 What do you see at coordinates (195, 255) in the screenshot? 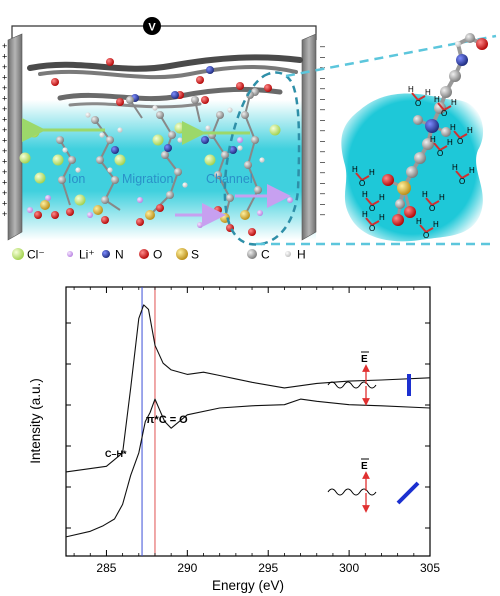
I see `legend-label: S` at bounding box center [195, 255].